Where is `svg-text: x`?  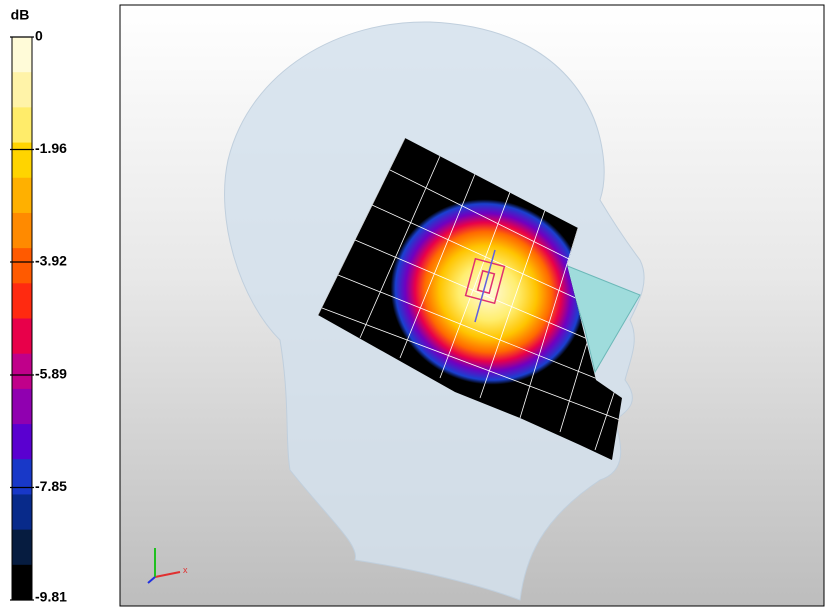 svg-text: x is located at coordinates (185, 570).